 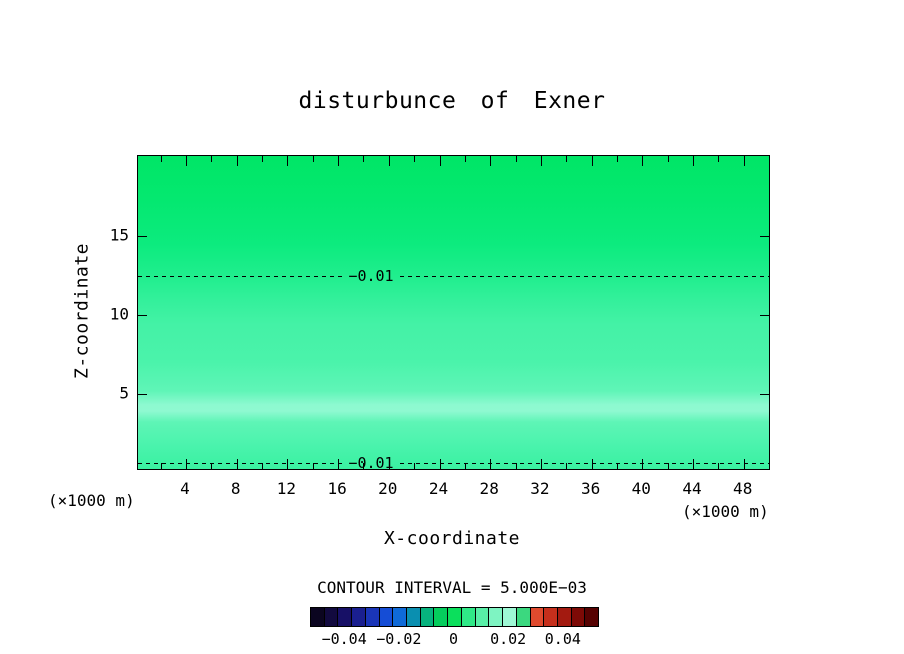 What do you see at coordinates (508, 639) in the screenshot?
I see `colorbar-tick-label: 0.02` at bounding box center [508, 639].